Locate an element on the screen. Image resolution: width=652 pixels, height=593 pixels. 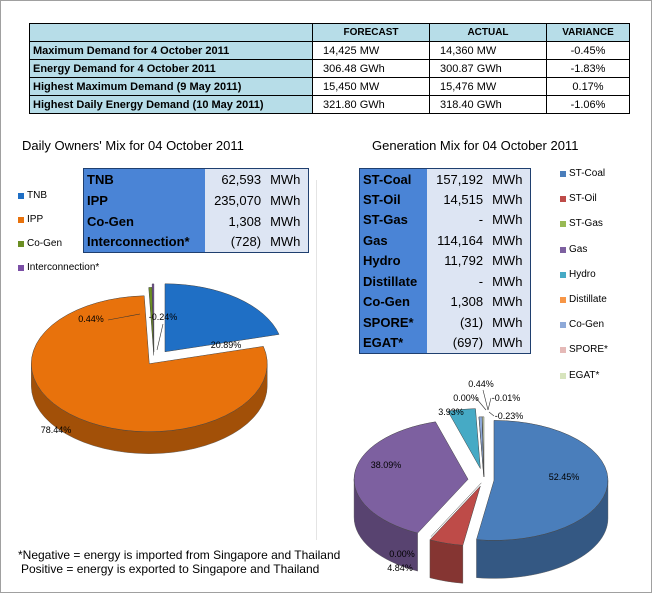
gen-name: Hydro is located at coordinates (393, 260).